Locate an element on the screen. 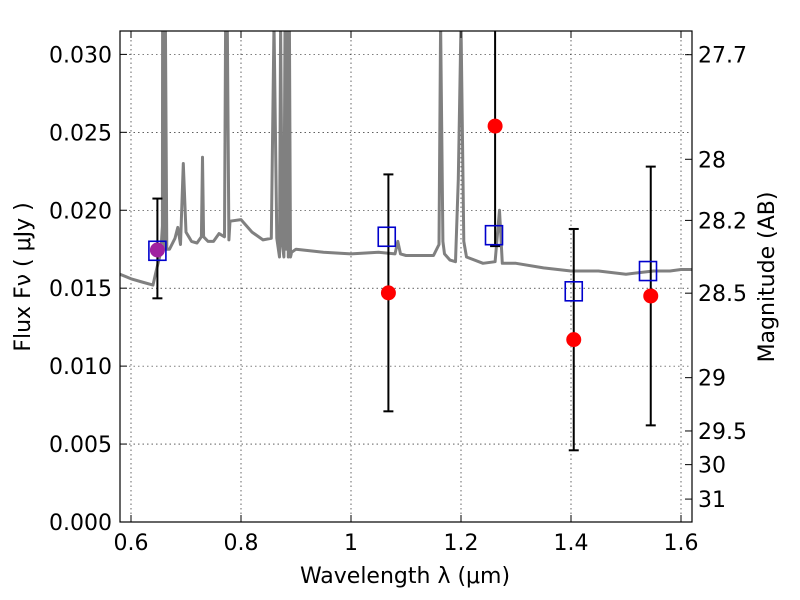  y-tick-label: 0.000 is located at coordinates (80, 523).